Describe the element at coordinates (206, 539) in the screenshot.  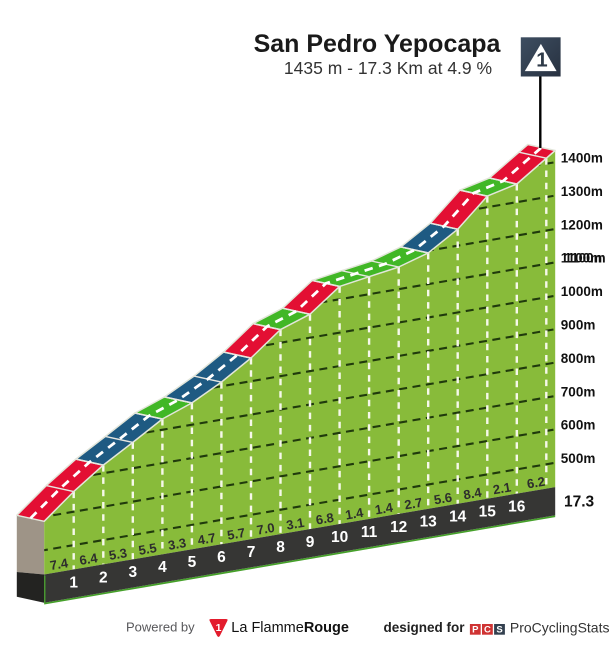
I see `svg-text: 4.7` at that location.